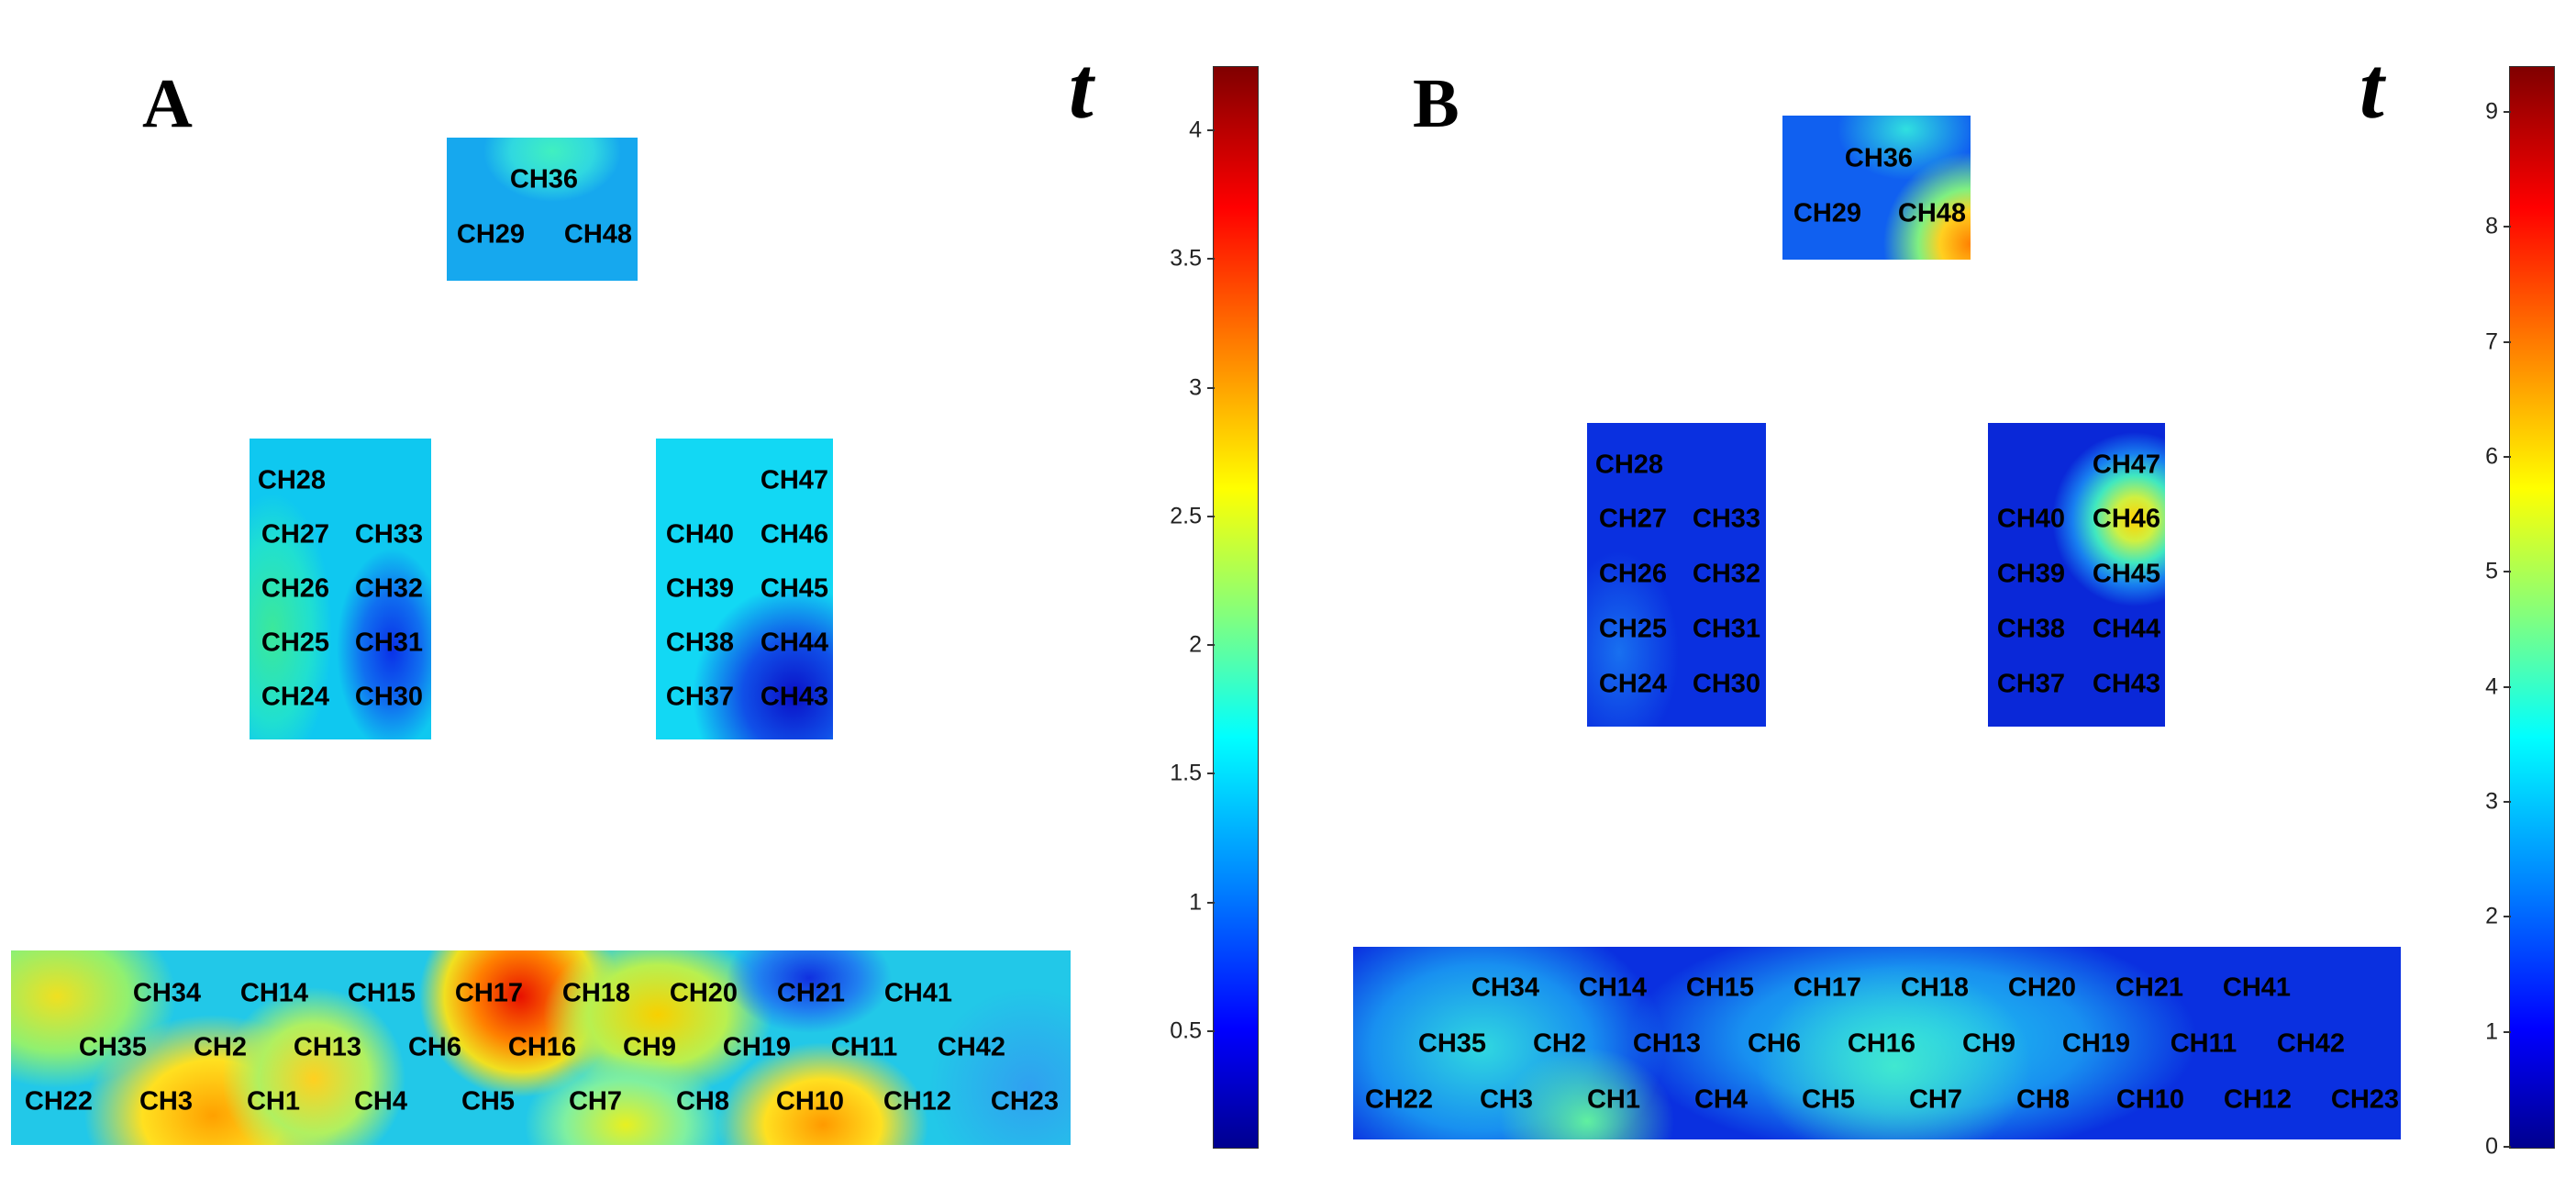 The image size is (2576, 1178). What do you see at coordinates (2491, 686) in the screenshot?
I see `colorbar-tick-label: 4` at bounding box center [2491, 686].